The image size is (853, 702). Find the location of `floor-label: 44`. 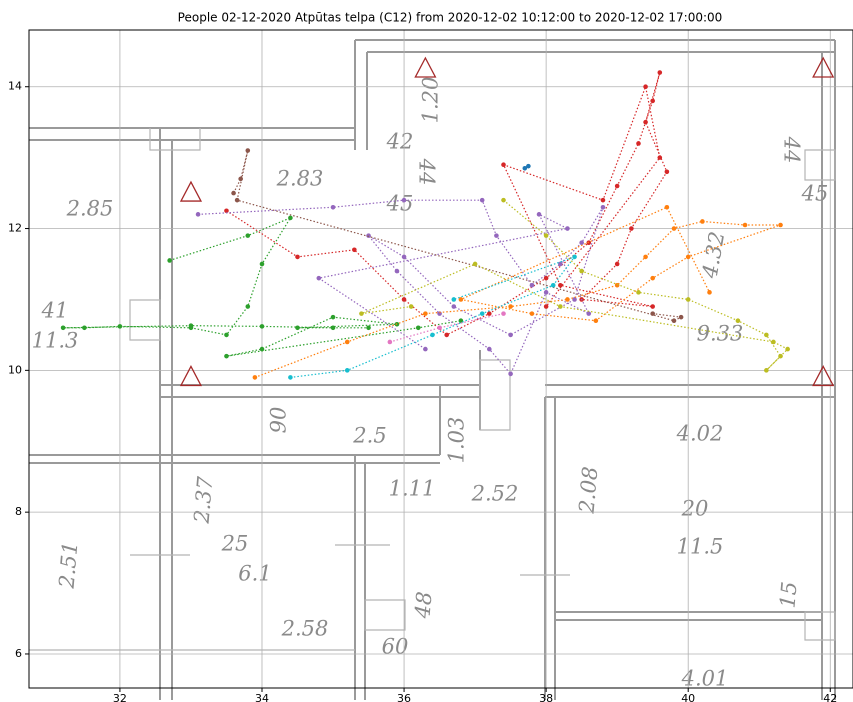

floor-label: 44 is located at coordinates (427, 172).